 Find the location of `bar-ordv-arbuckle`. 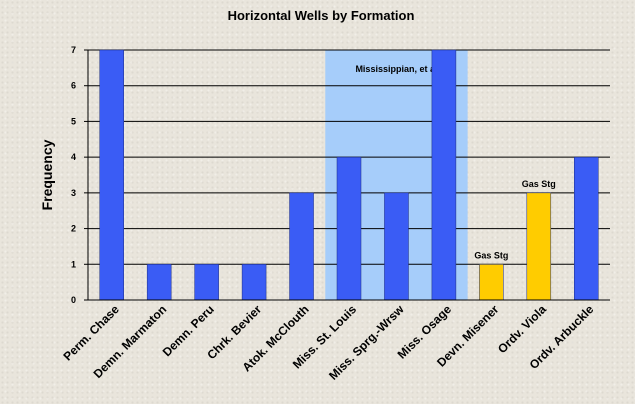

bar-ordv-arbuckle is located at coordinates (586, 228).